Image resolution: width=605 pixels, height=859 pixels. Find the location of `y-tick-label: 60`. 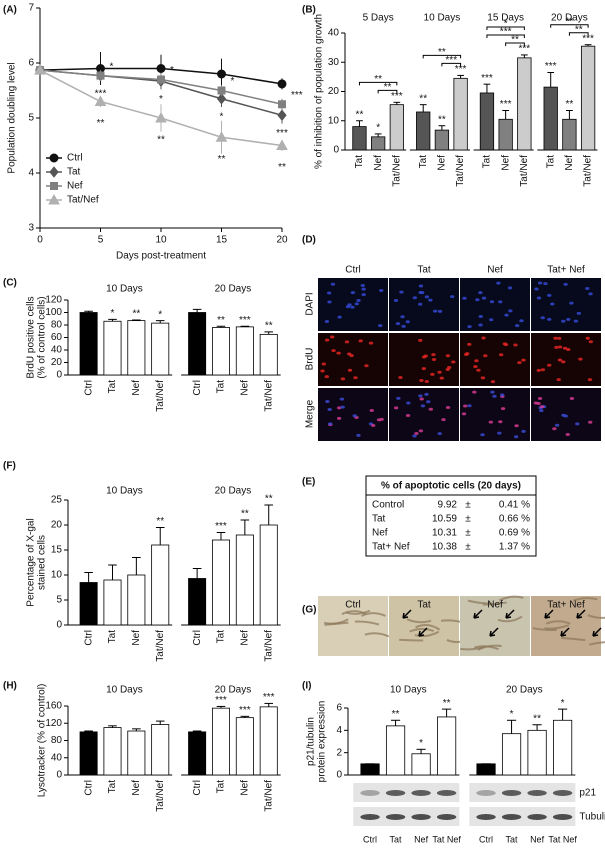

y-tick-label: 60 is located at coordinates (57, 337).